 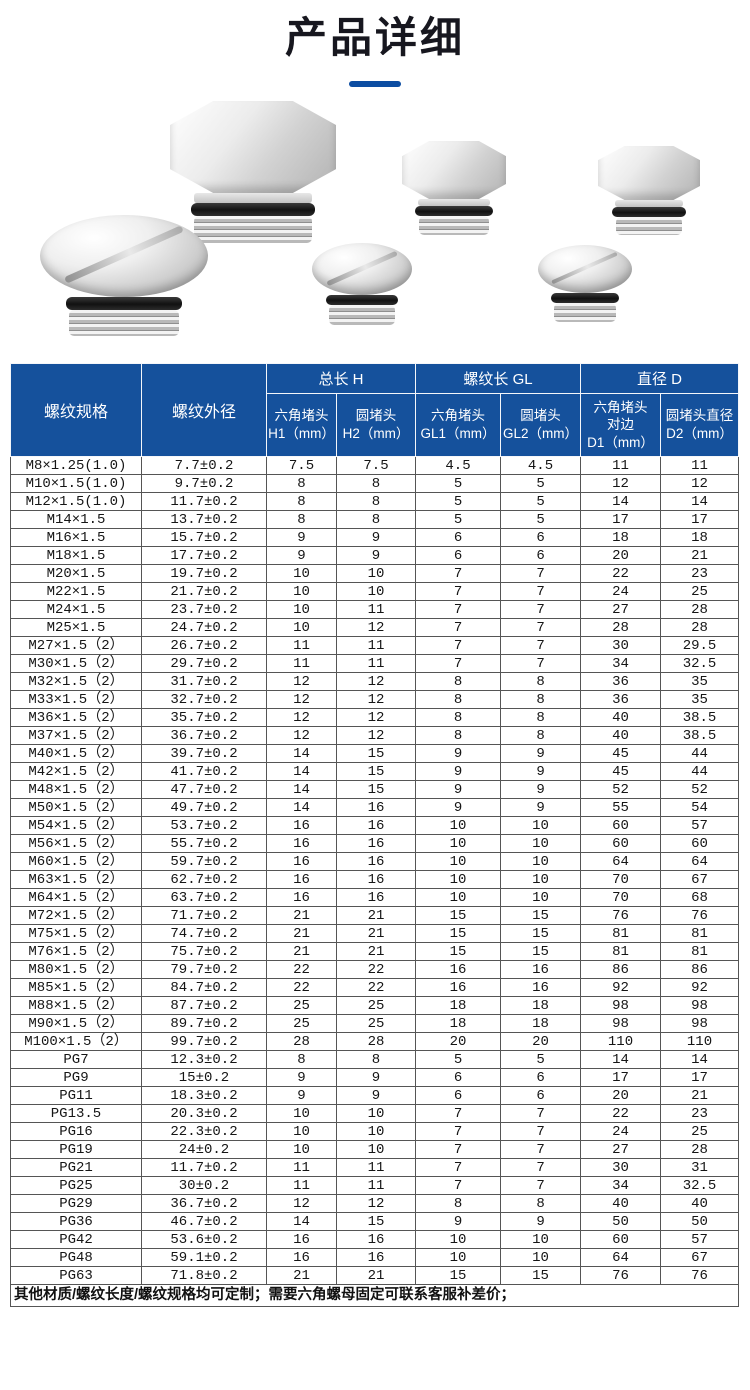 I want to click on table-cell: M8×1.25(1.0), so click(x=76, y=466).